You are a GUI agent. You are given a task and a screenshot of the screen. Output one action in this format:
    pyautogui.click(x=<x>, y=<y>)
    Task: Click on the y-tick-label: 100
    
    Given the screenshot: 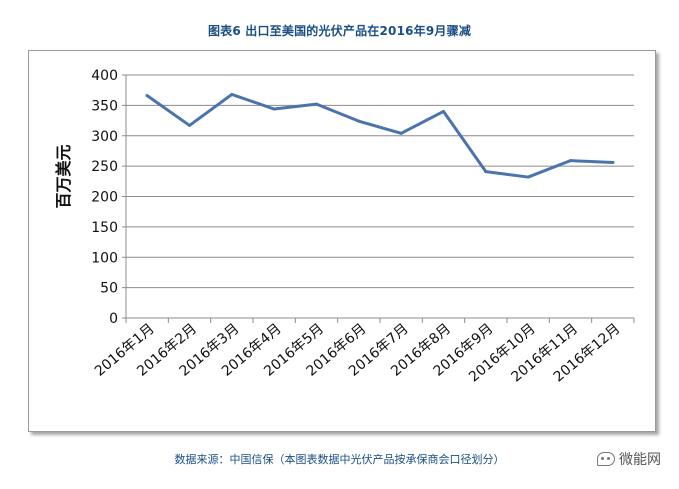 What is the action you would take?
    pyautogui.click(x=104, y=258)
    